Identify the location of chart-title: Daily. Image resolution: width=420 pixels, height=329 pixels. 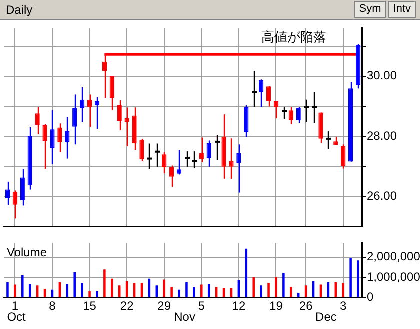
(19, 10).